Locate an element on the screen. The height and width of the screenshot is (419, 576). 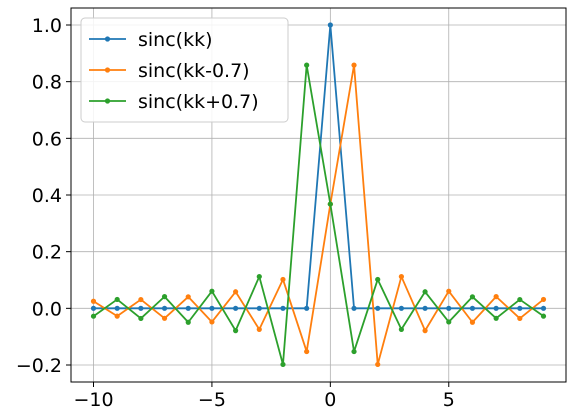
legend-entry: sinc(kk-0.7) is located at coordinates (169, 71).